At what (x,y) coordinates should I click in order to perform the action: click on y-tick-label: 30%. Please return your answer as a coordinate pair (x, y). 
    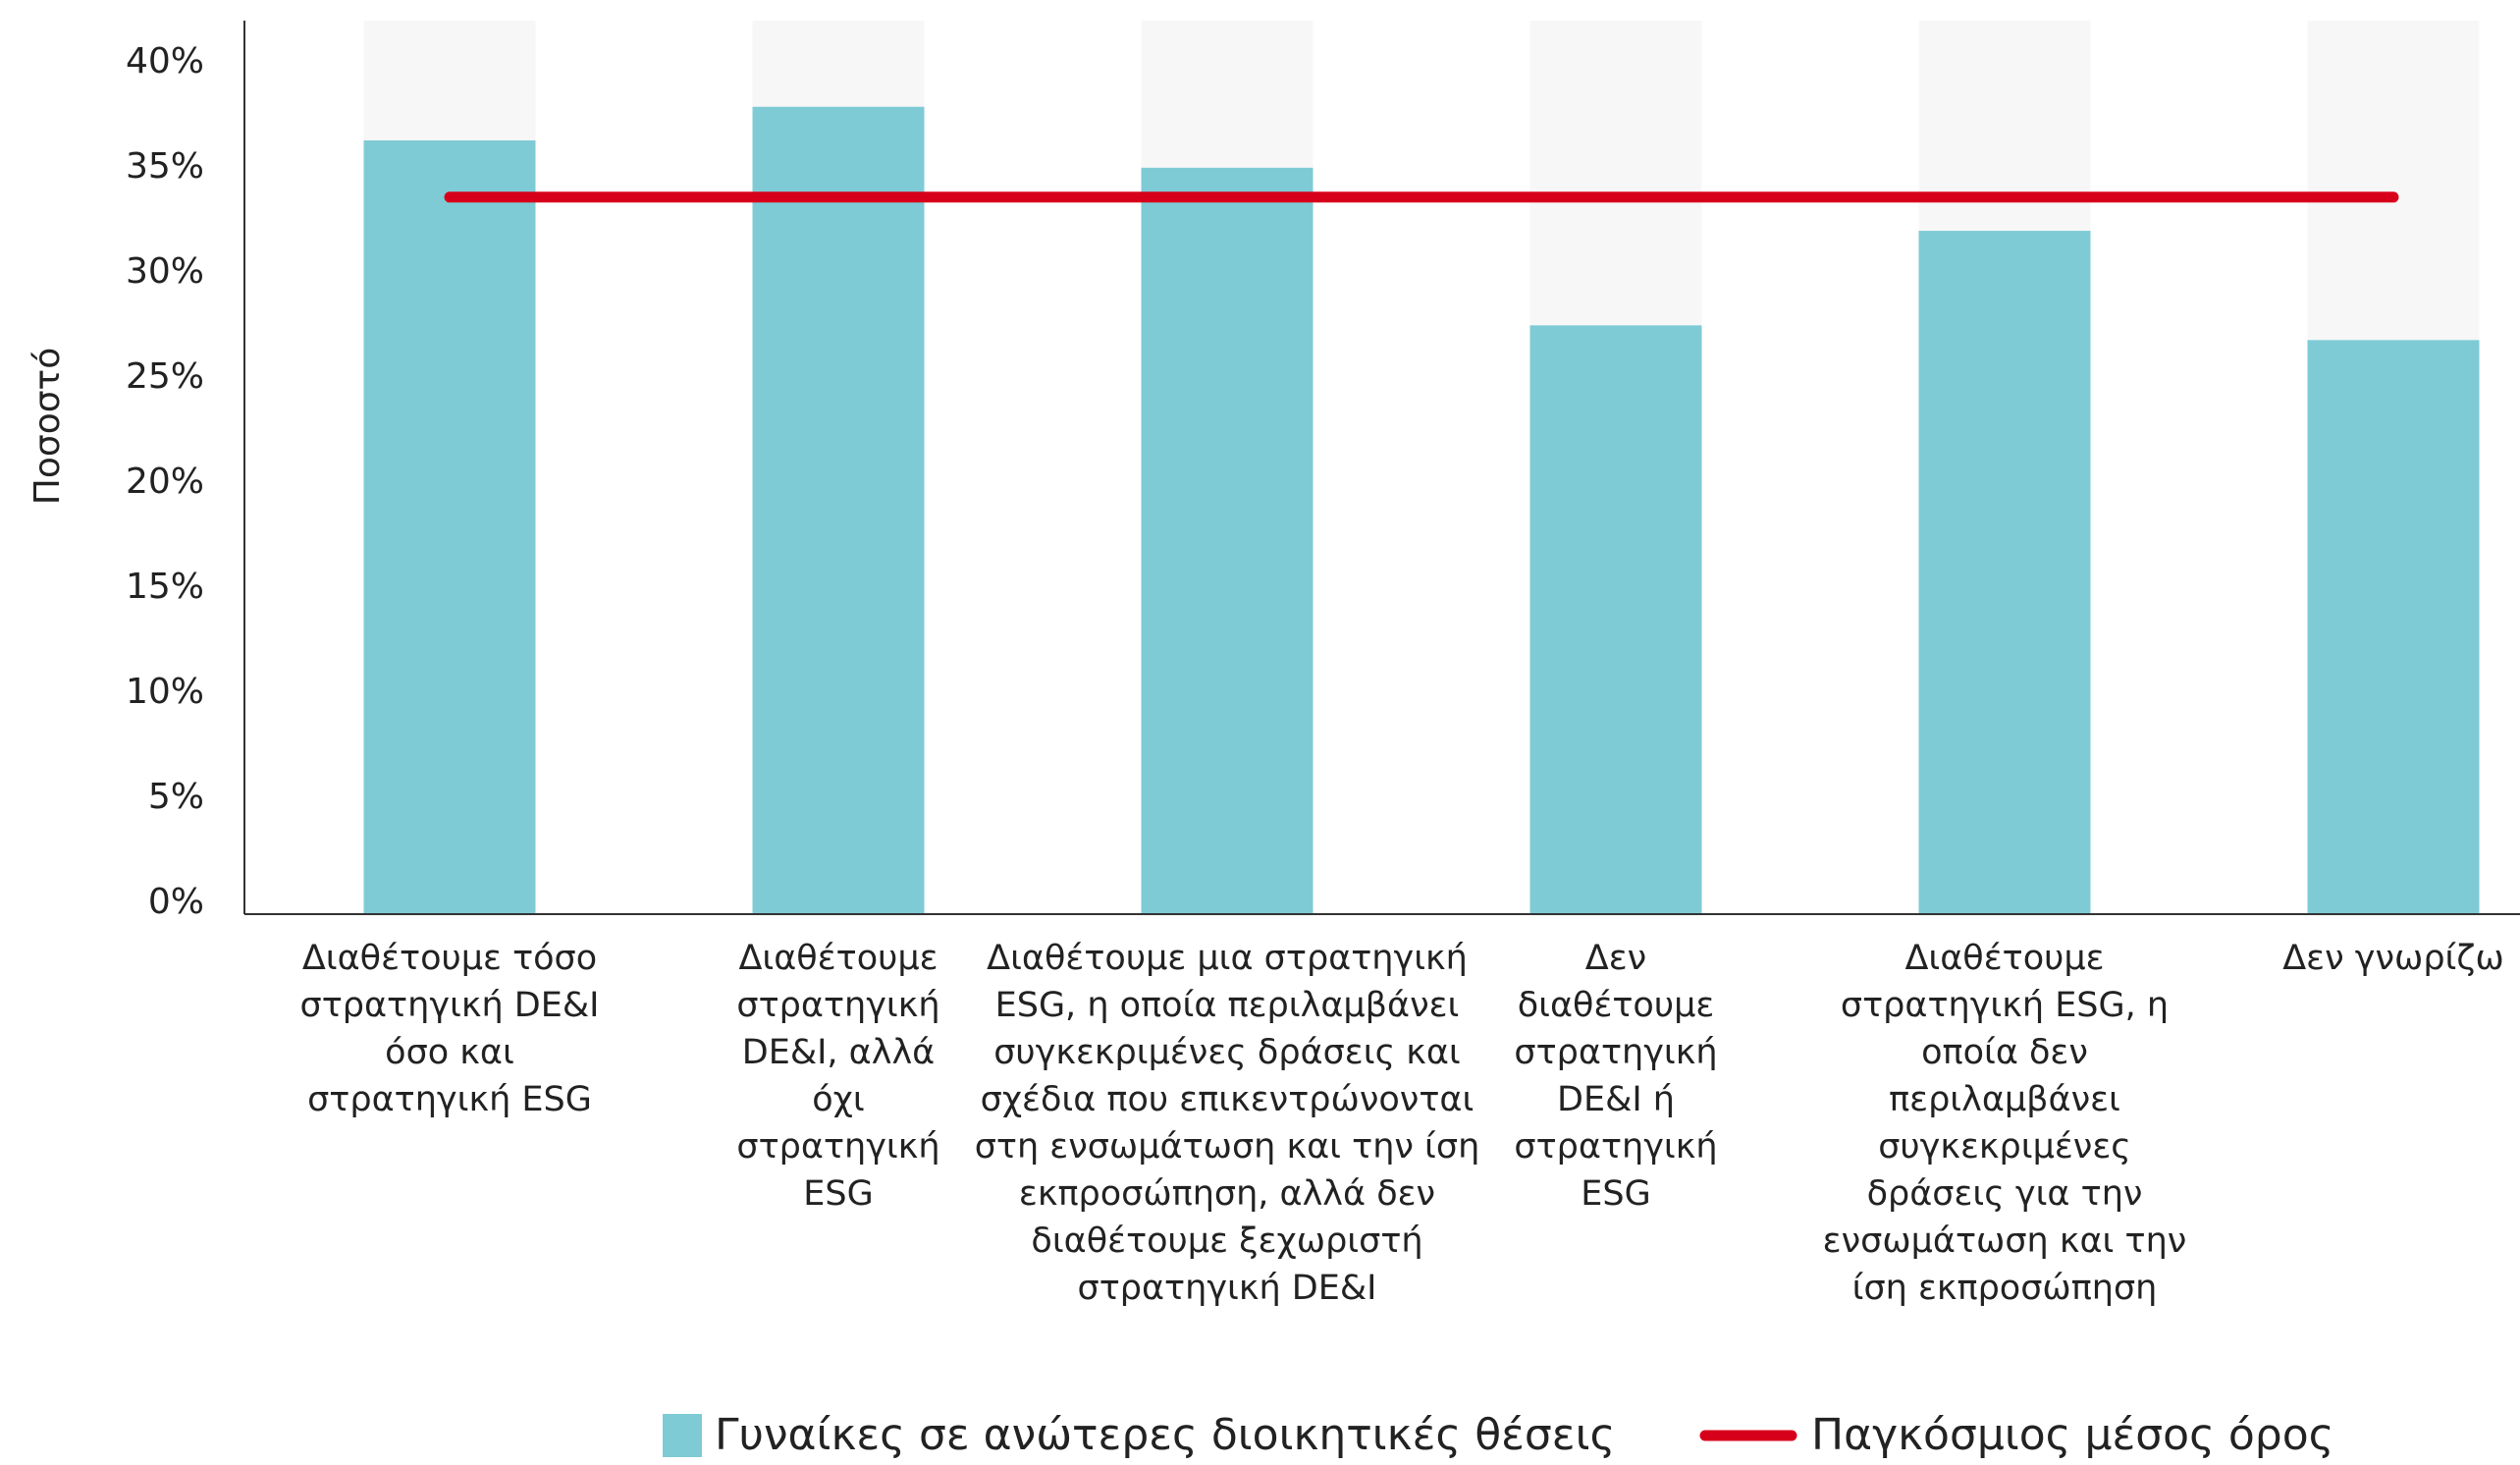
    Looking at the image, I should click on (165, 271).